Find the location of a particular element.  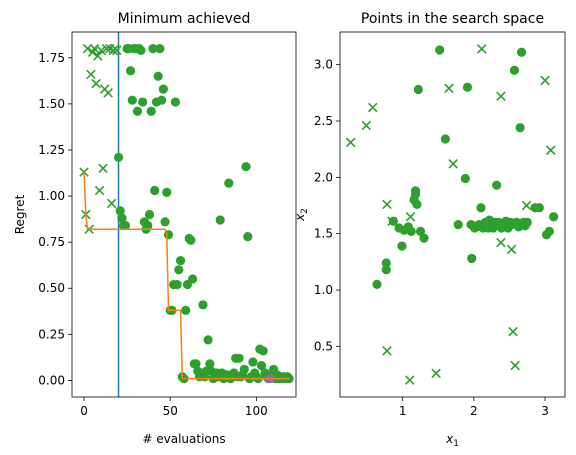

search-space-x-axis-label: x1 is located at coordinates (452, 440).